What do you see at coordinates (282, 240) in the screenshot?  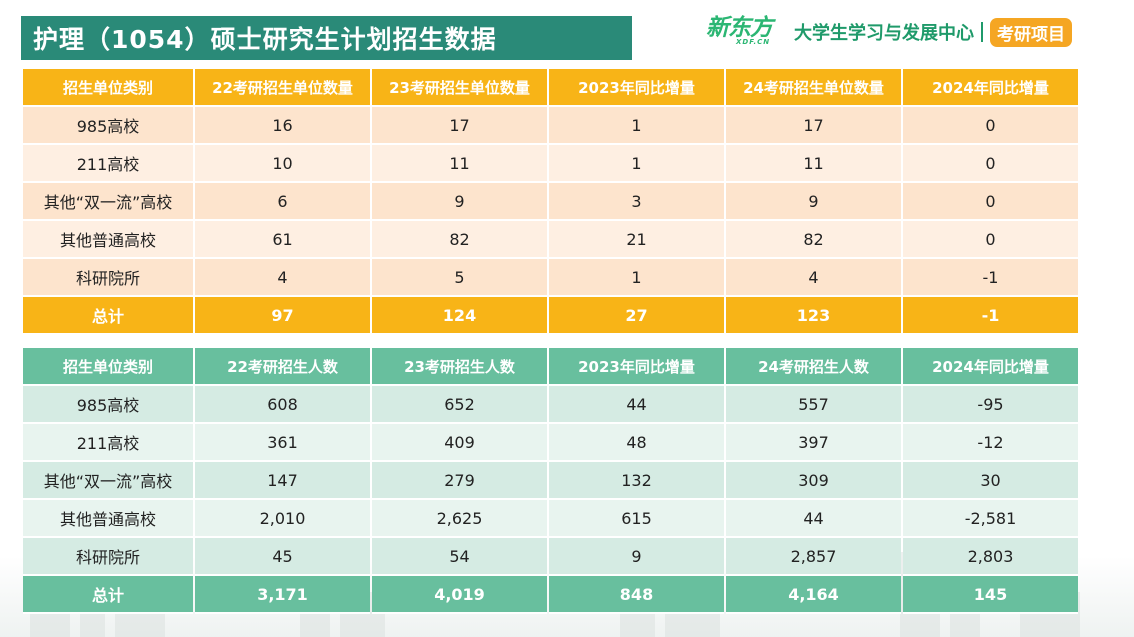 I see `value-cell: 61` at bounding box center [282, 240].